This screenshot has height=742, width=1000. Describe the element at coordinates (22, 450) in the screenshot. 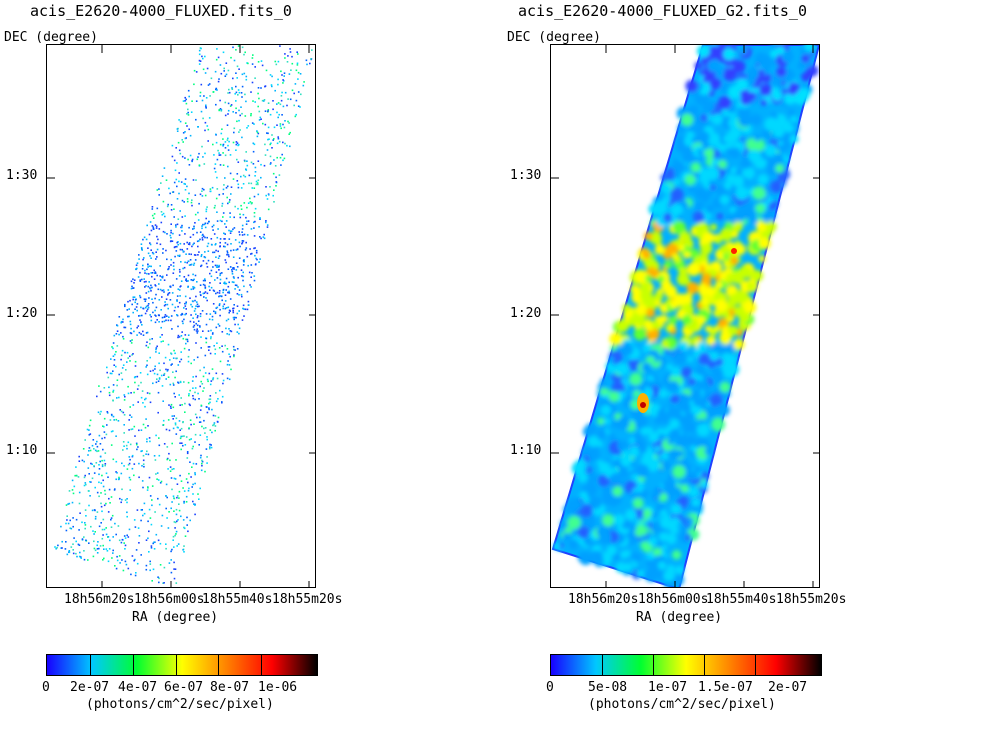

I see `left-ytick-3: 1:10` at that location.